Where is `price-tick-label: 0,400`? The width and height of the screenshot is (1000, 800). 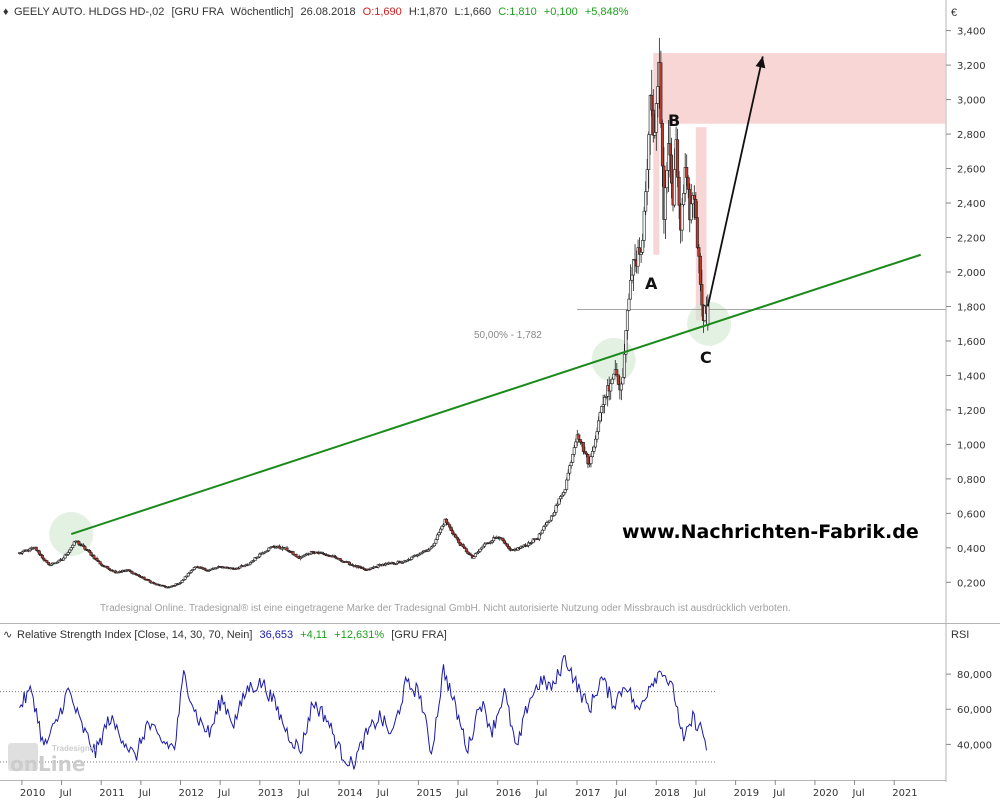 price-tick-label: 0,400 is located at coordinates (971, 549).